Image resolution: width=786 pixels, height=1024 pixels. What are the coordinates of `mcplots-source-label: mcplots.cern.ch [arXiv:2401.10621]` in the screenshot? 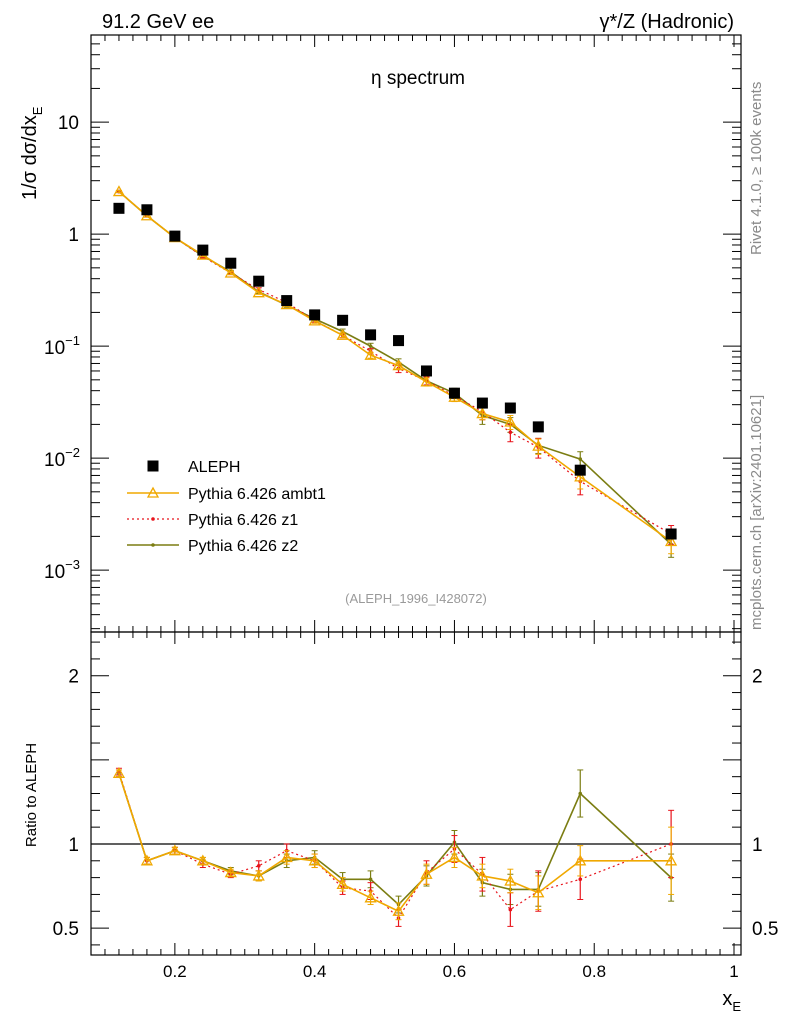 It's located at (756, 512).